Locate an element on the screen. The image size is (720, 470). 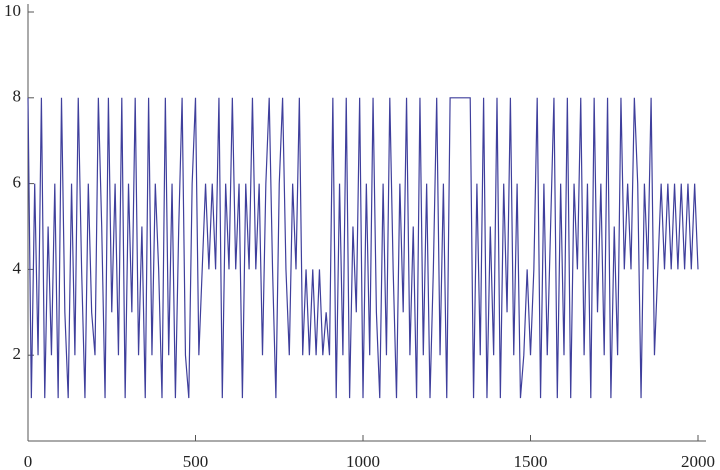
x-tick-label: 1500 is located at coordinates (531, 461).